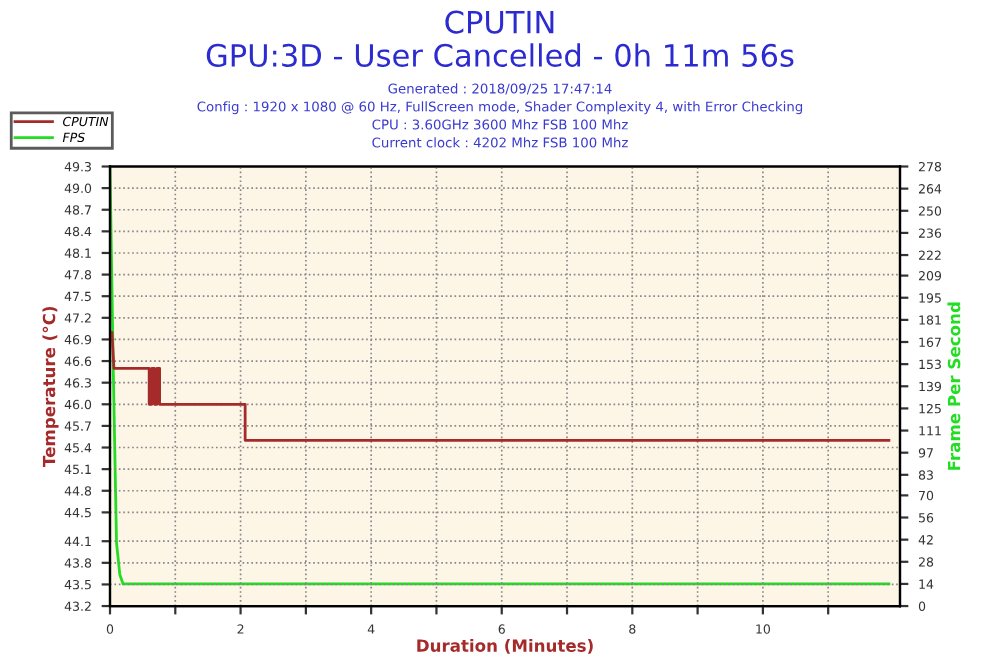  What do you see at coordinates (500, 55) in the screenshot?
I see `chart-subtitle: GPU:3D - User Cancelled - 0h 11m 56s` at bounding box center [500, 55].